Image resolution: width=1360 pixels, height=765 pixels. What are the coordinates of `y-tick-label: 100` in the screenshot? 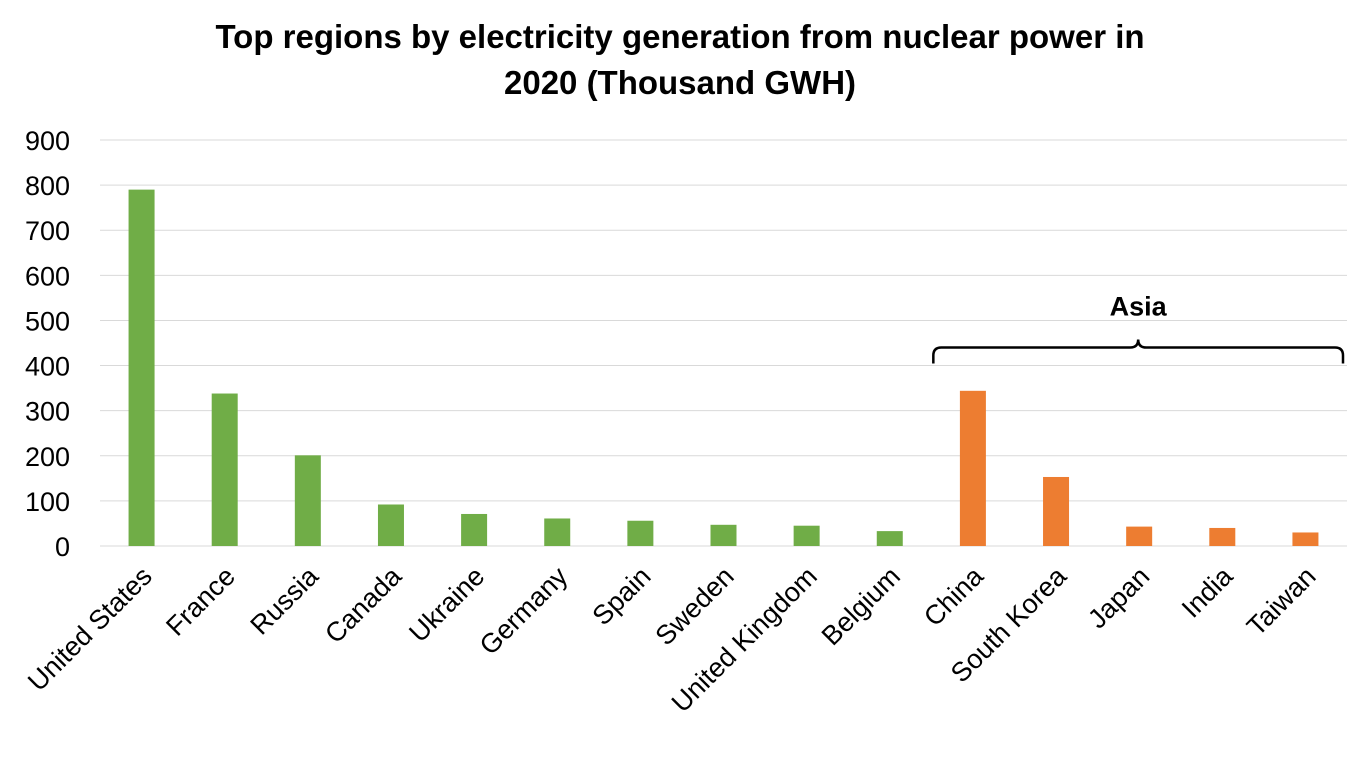 It's located at (47, 502).